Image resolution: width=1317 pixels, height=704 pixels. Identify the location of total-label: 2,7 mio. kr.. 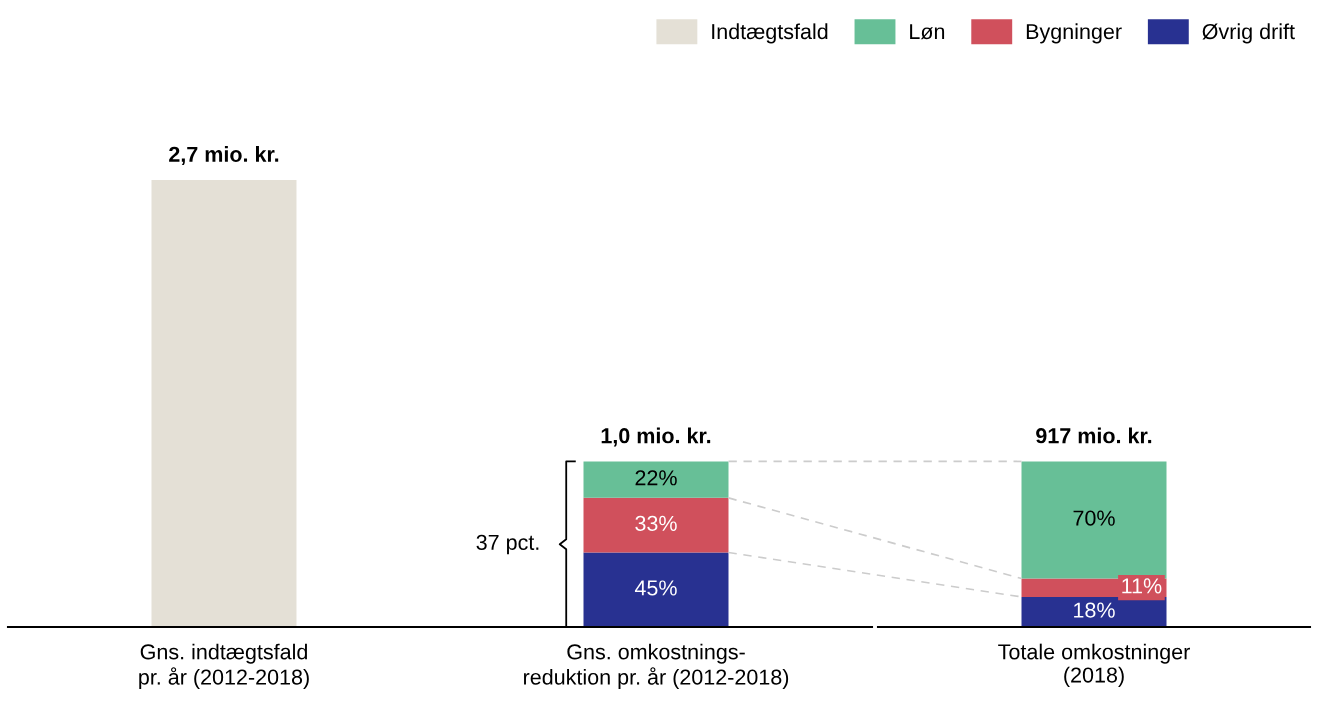
(224, 156).